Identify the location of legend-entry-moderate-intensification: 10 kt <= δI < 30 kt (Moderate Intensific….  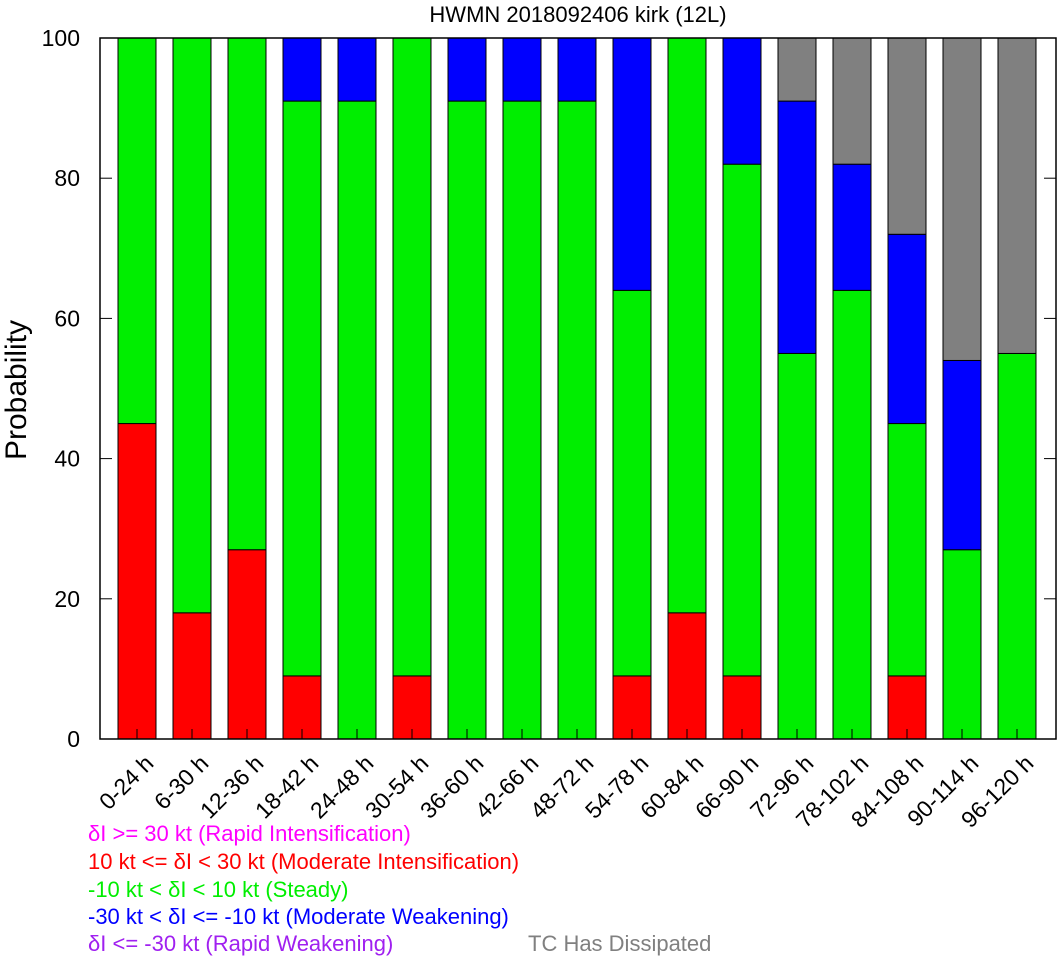
(304, 861).